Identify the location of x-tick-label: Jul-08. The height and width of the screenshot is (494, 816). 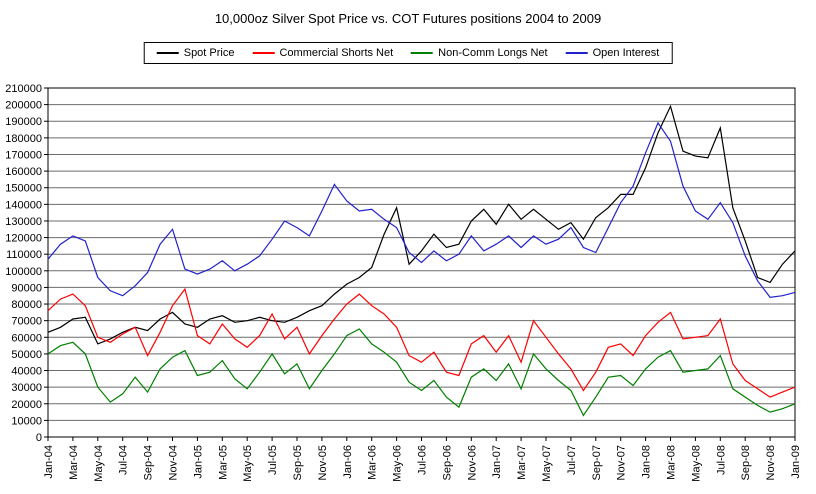
(721, 460).